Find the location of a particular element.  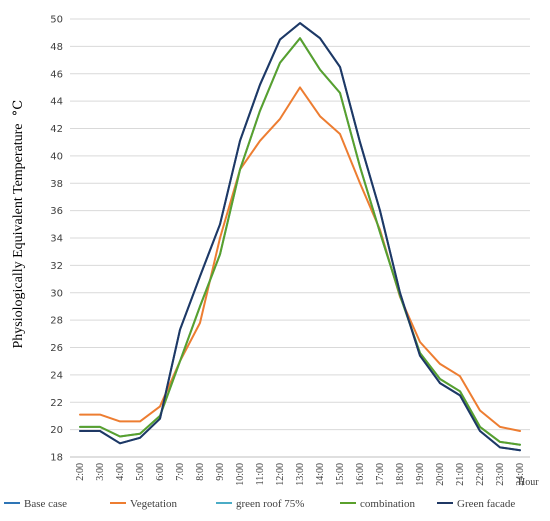

x-tick-label: 15:00 is located at coordinates (340, 474).